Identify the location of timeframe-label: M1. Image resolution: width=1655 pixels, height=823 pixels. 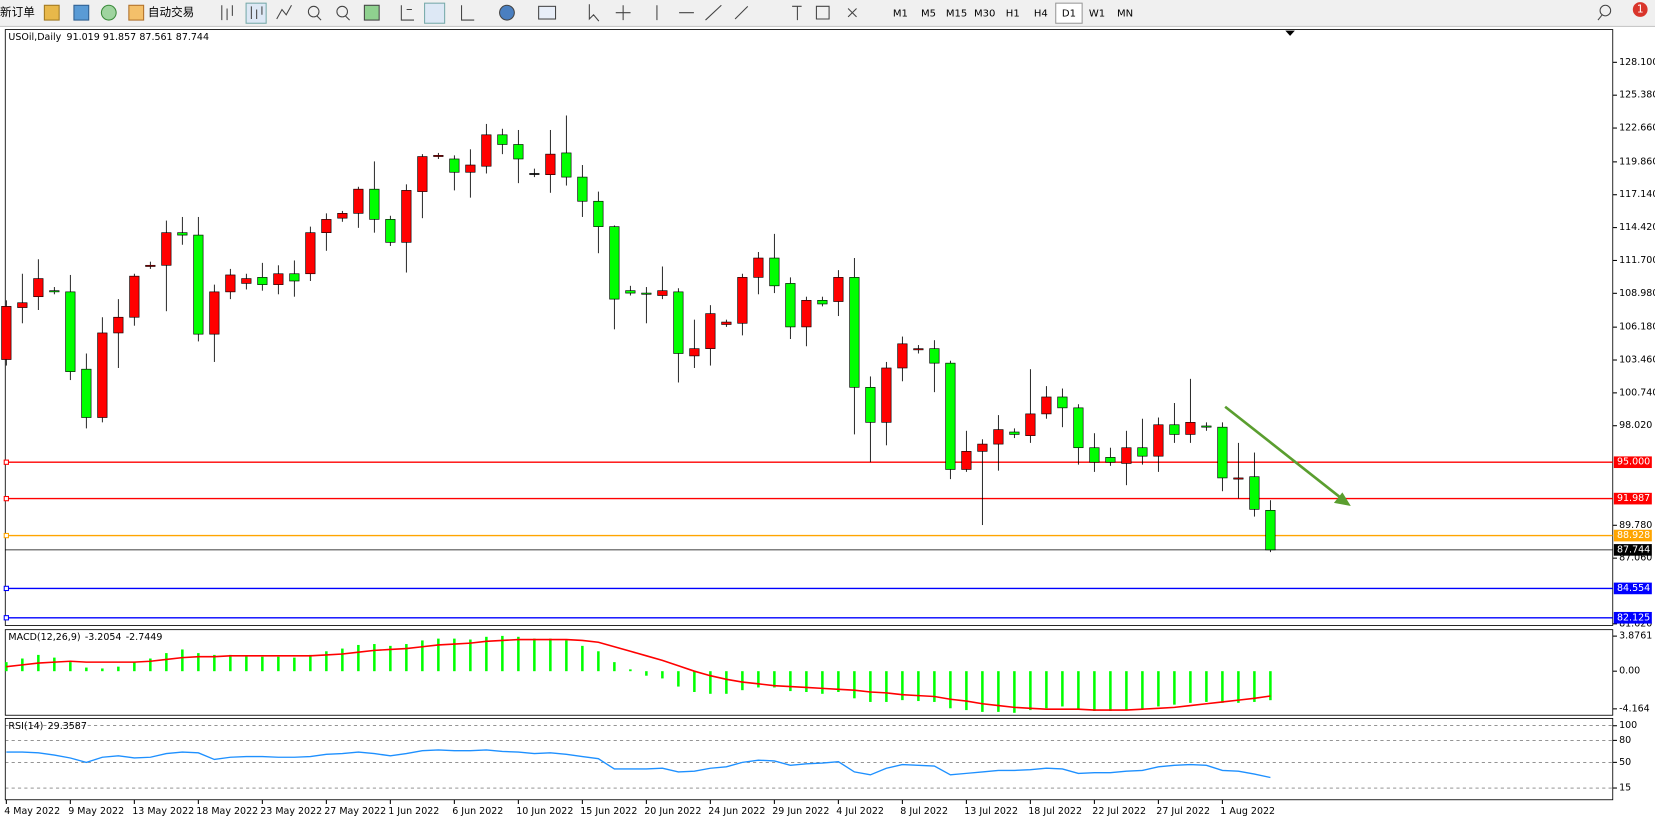
(900, 14).